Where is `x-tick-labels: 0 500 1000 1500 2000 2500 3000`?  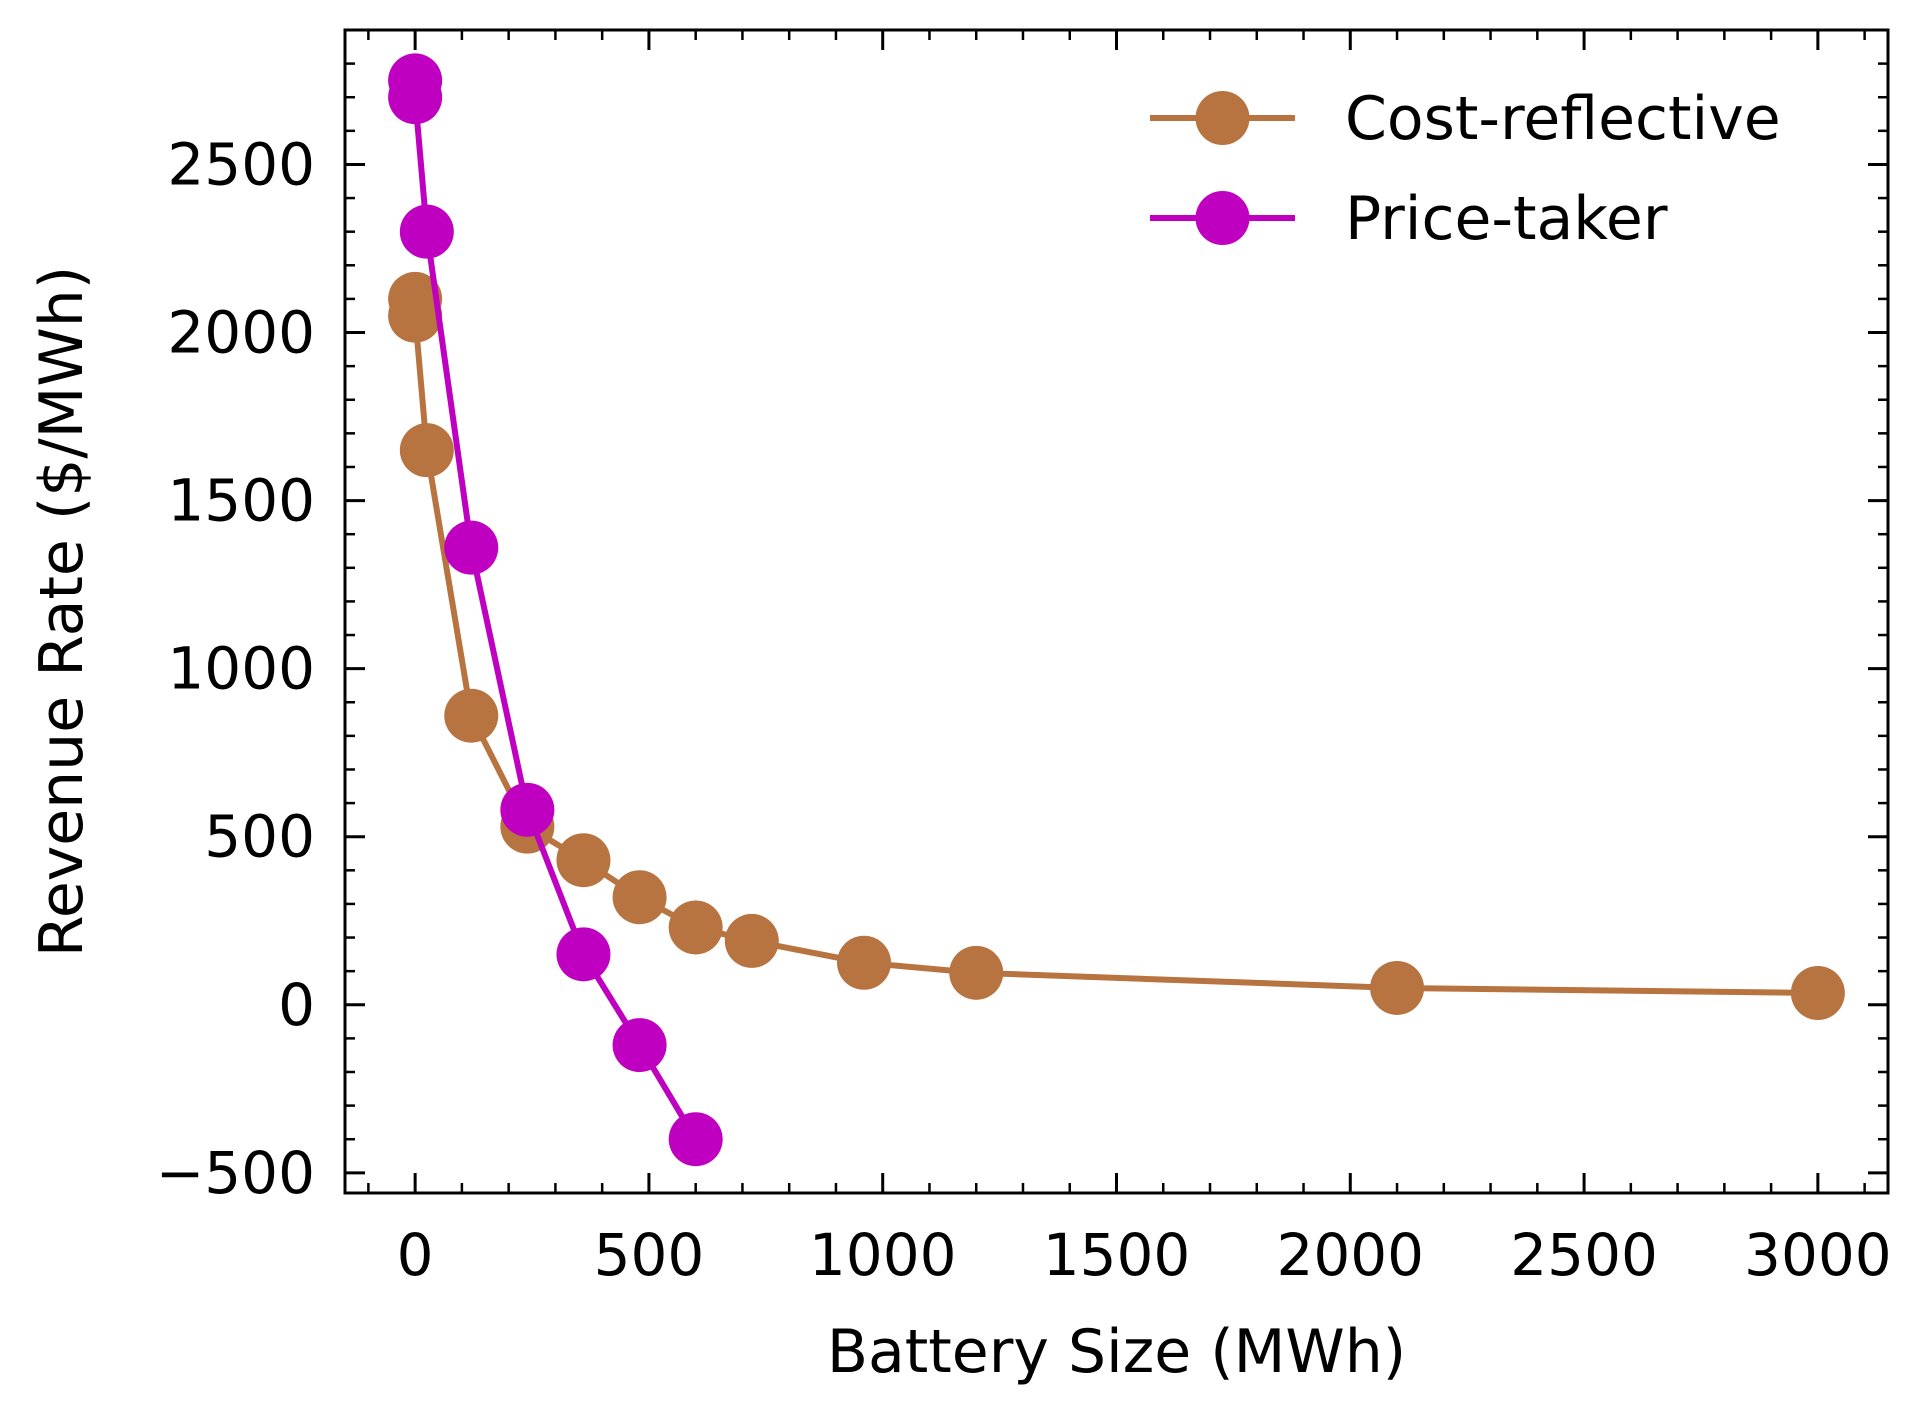 x-tick-labels: 0 500 1000 1500 2000 2500 3000 is located at coordinates (1144, 1255).